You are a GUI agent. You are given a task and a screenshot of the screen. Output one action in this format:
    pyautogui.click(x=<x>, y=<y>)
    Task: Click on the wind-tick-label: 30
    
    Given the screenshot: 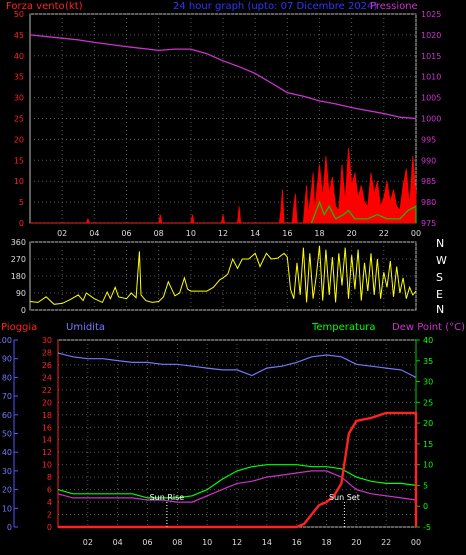 What is the action you would take?
    pyautogui.click(x=19, y=98)
    